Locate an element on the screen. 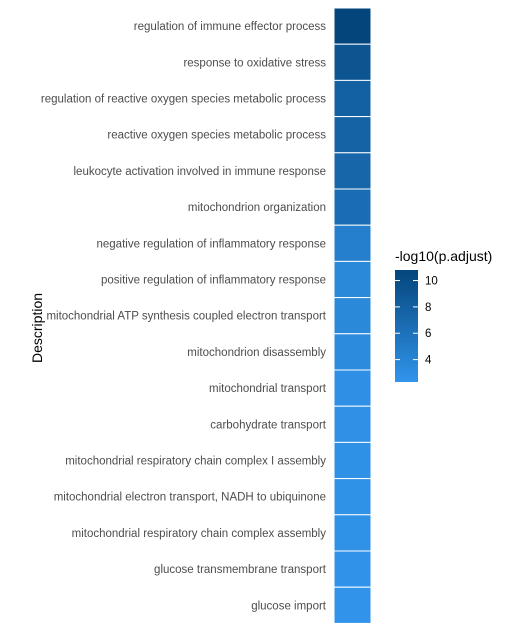 The image size is (515, 631). tile-layer is located at coordinates (352, 315).